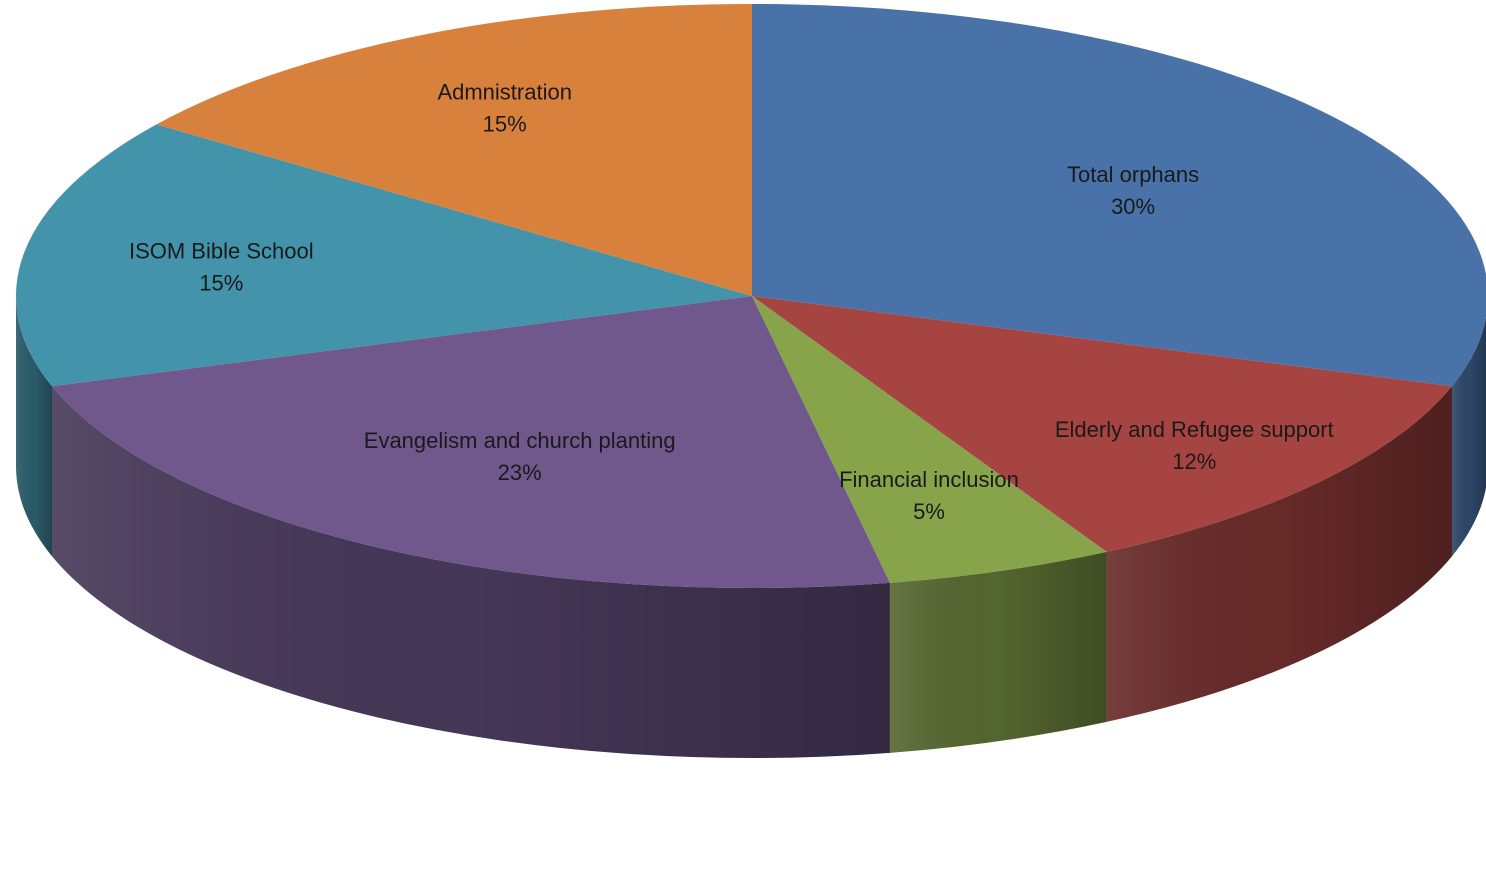 This screenshot has width=1486, height=874. I want to click on slice-label-total-orphans: Total orphans 30%, so click(1133, 190).